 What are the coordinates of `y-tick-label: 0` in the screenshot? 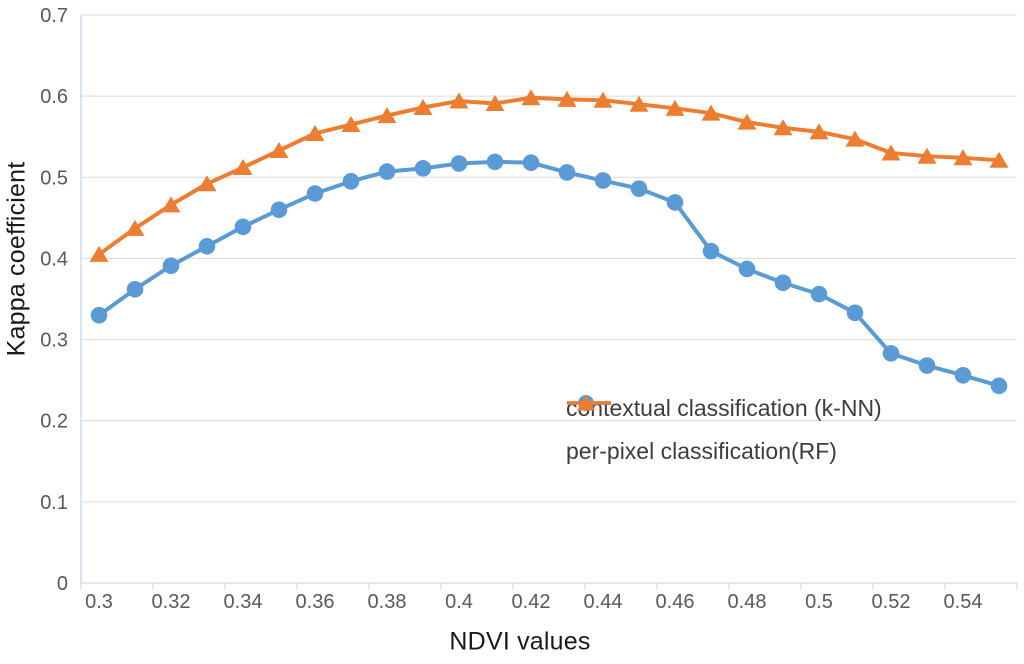 It's located at (62, 584).